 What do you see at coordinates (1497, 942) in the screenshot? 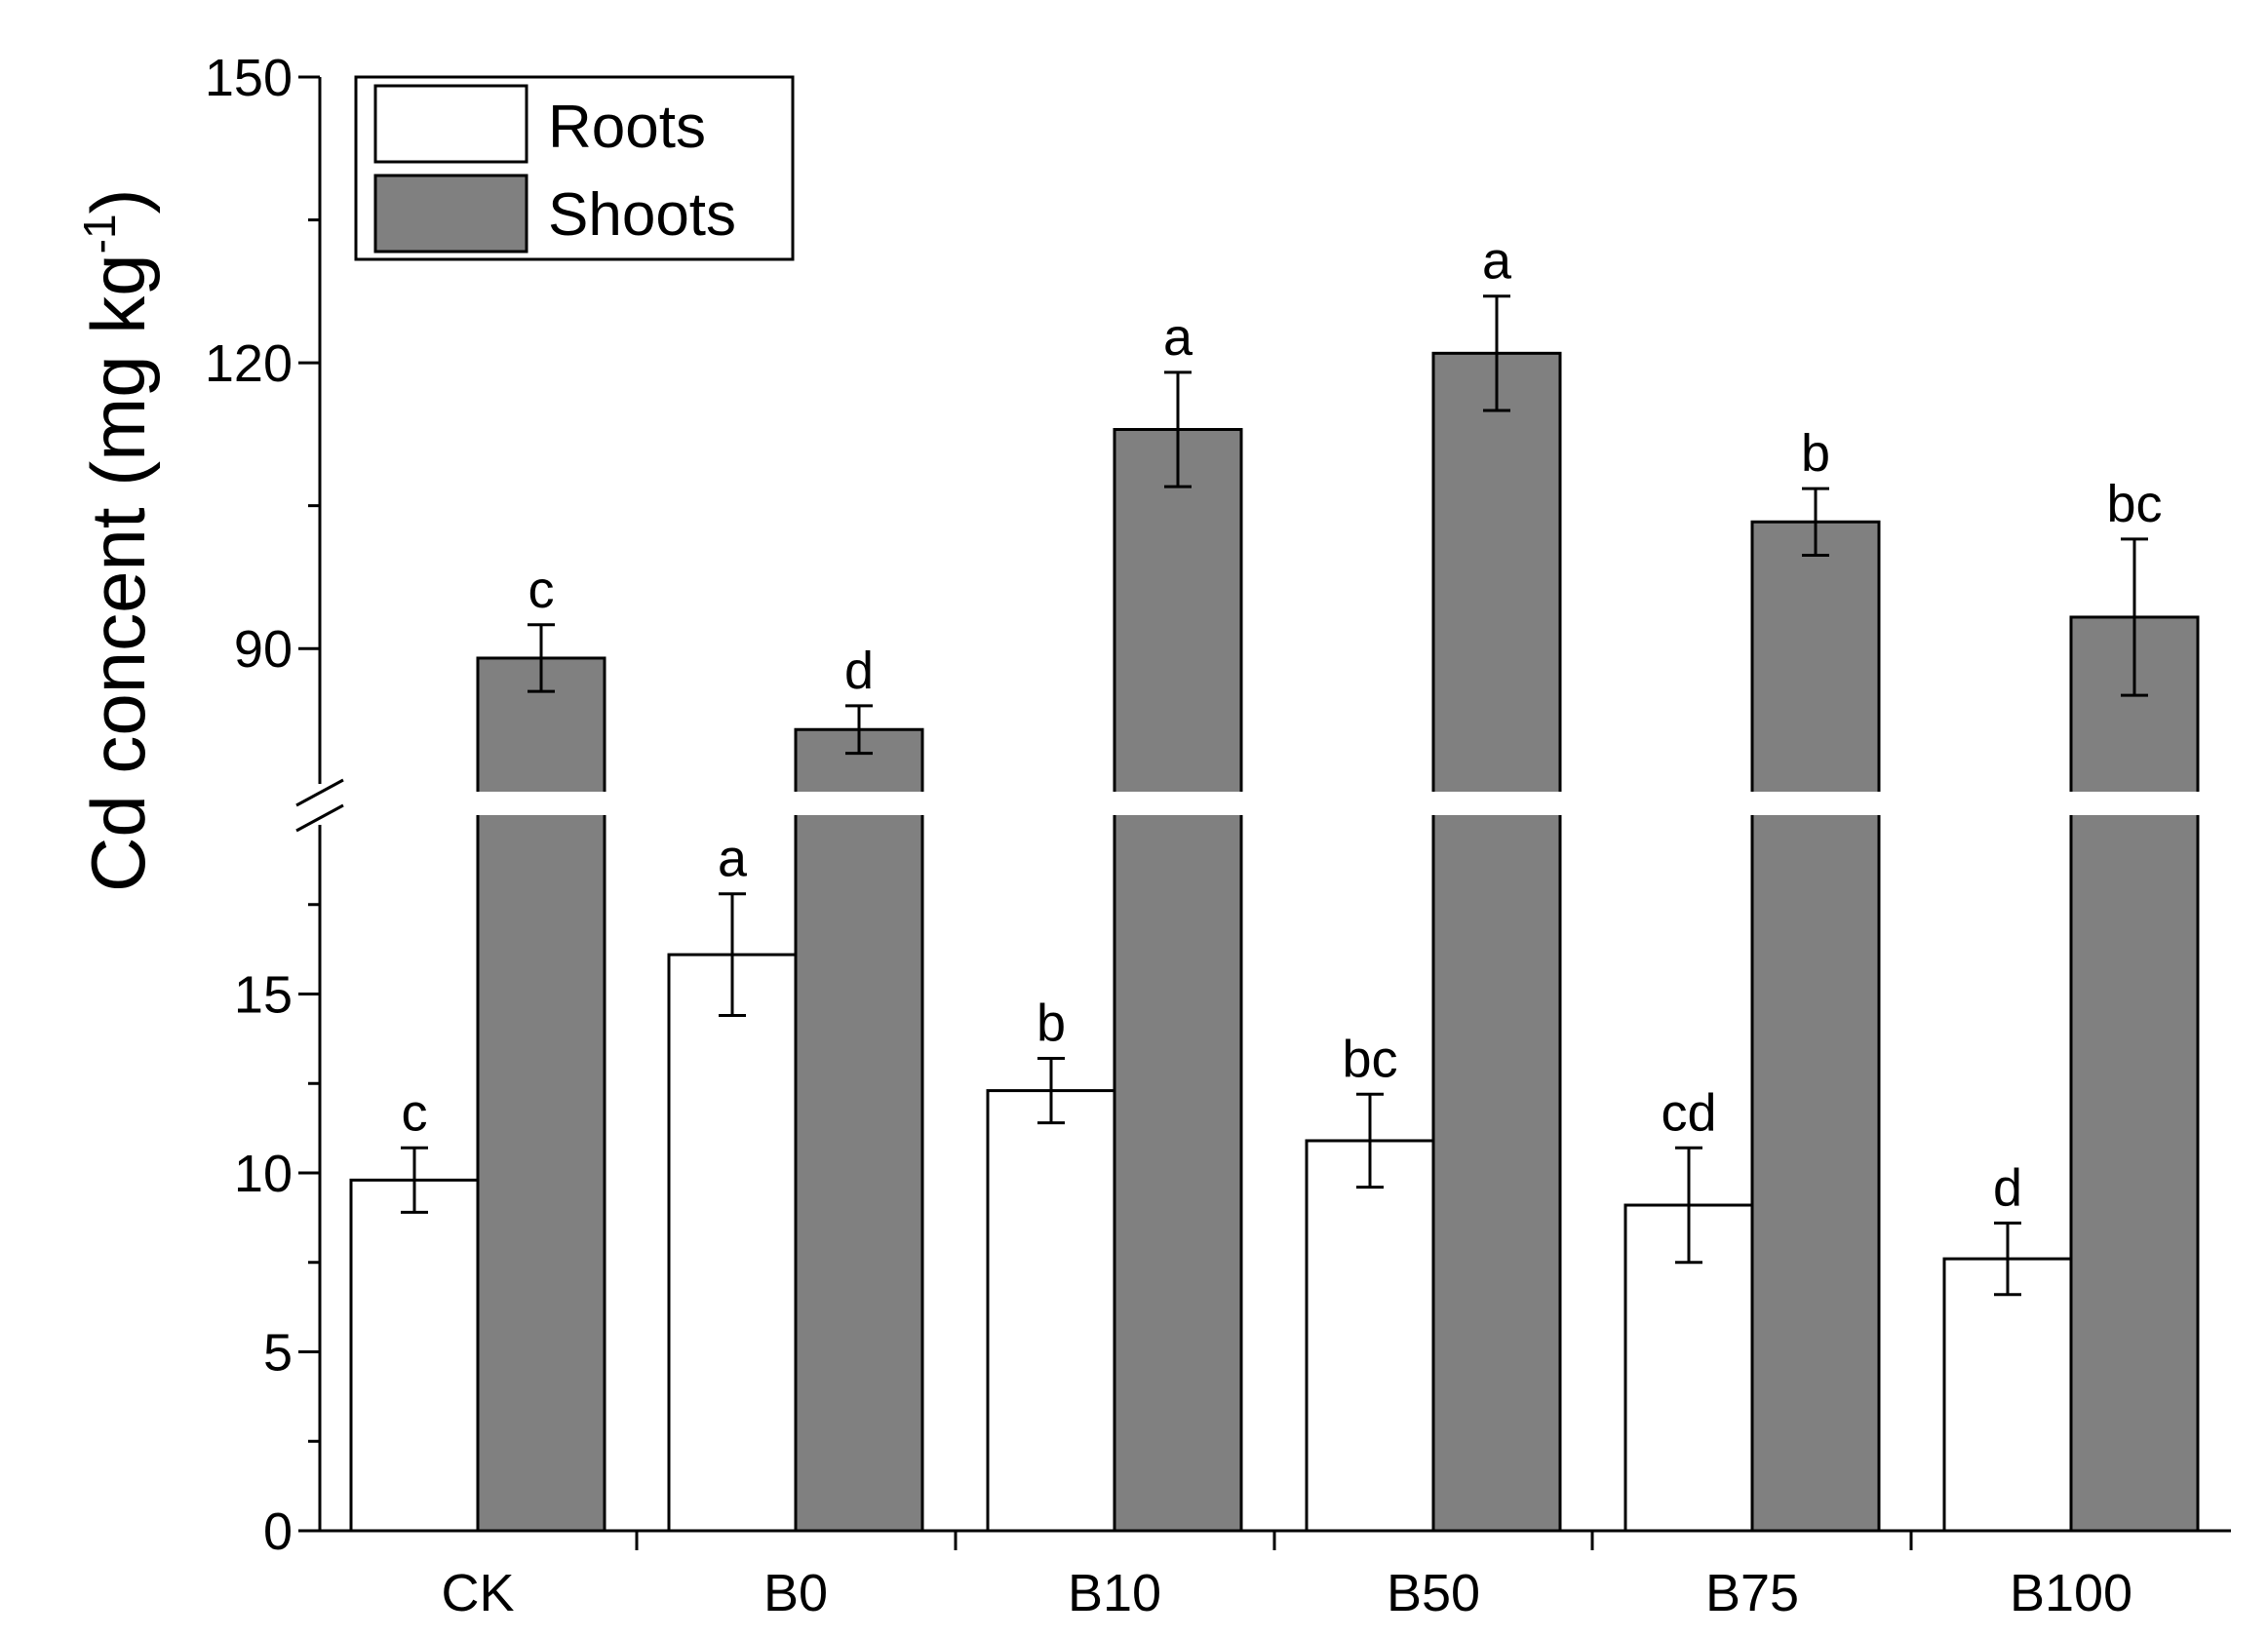
I see `shoots-bar-B50` at bounding box center [1497, 942].